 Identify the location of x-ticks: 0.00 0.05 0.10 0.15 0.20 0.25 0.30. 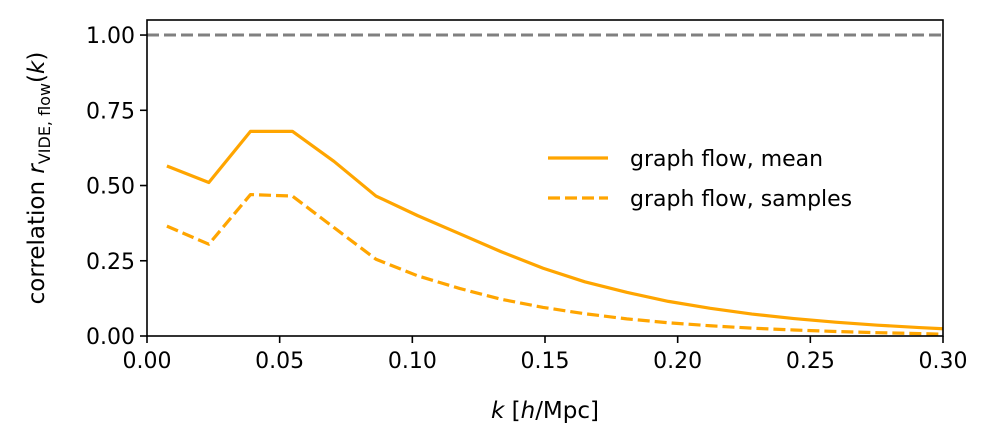
(545, 355).